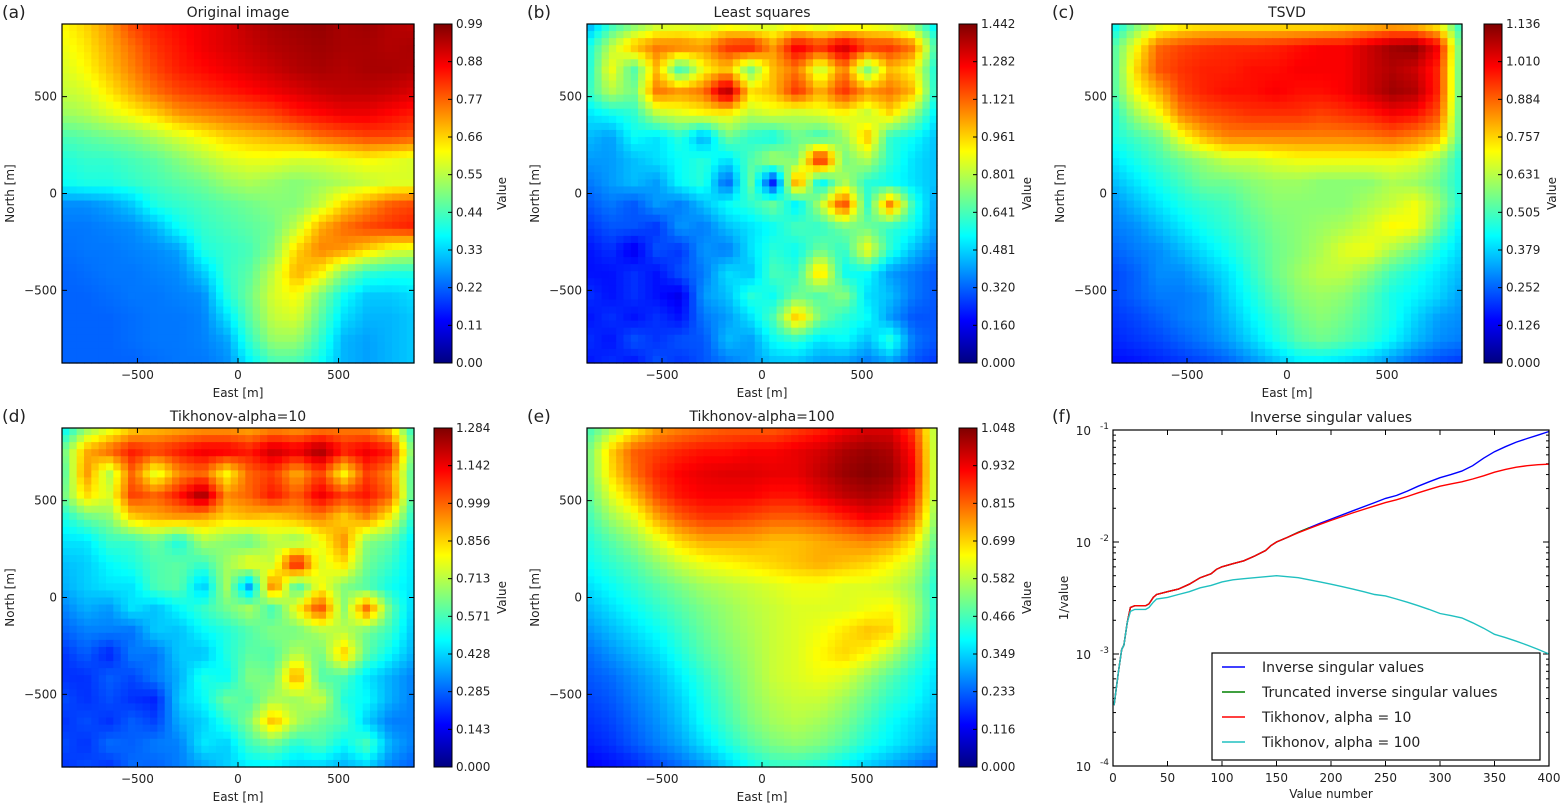 This screenshot has height=809, width=1562. Describe the element at coordinates (469, 175) in the screenshot. I see `colorbar-tick-label: 0.55` at that location.